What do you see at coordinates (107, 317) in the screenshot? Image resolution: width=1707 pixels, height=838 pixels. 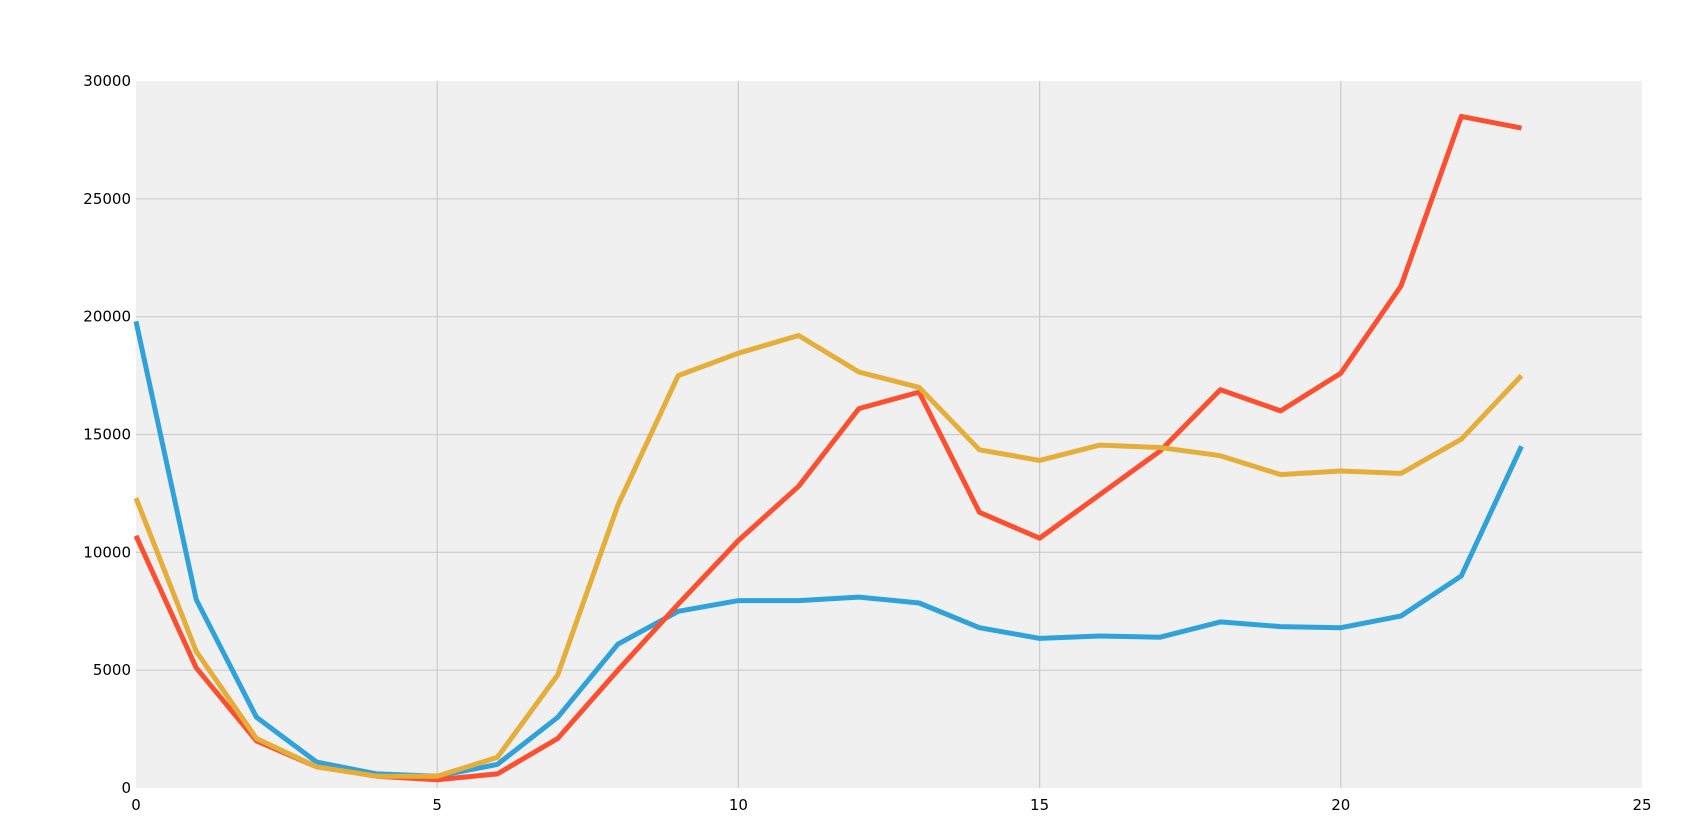 I see `y-tick-label: 20000` at bounding box center [107, 317].